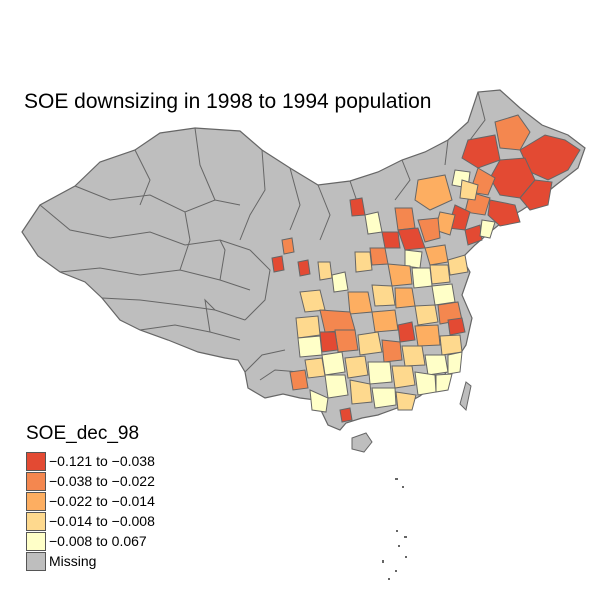  I want to click on legend-label: −0.038 to −0.022, so click(102, 481).